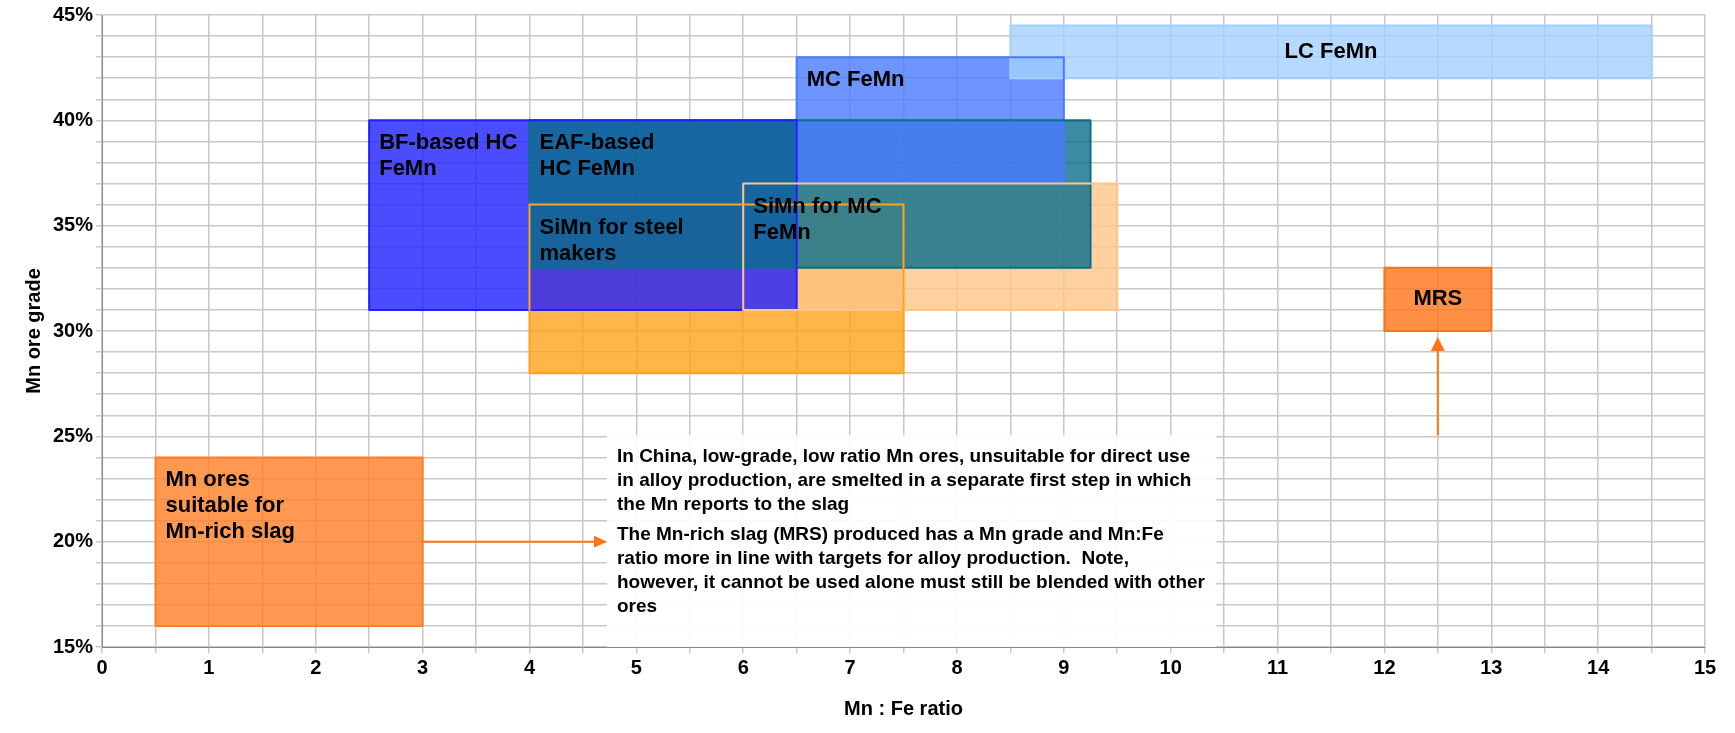 The height and width of the screenshot is (733, 1735). Describe the element at coordinates (957, 666) in the screenshot. I see `x-tick-label: 8` at that location.